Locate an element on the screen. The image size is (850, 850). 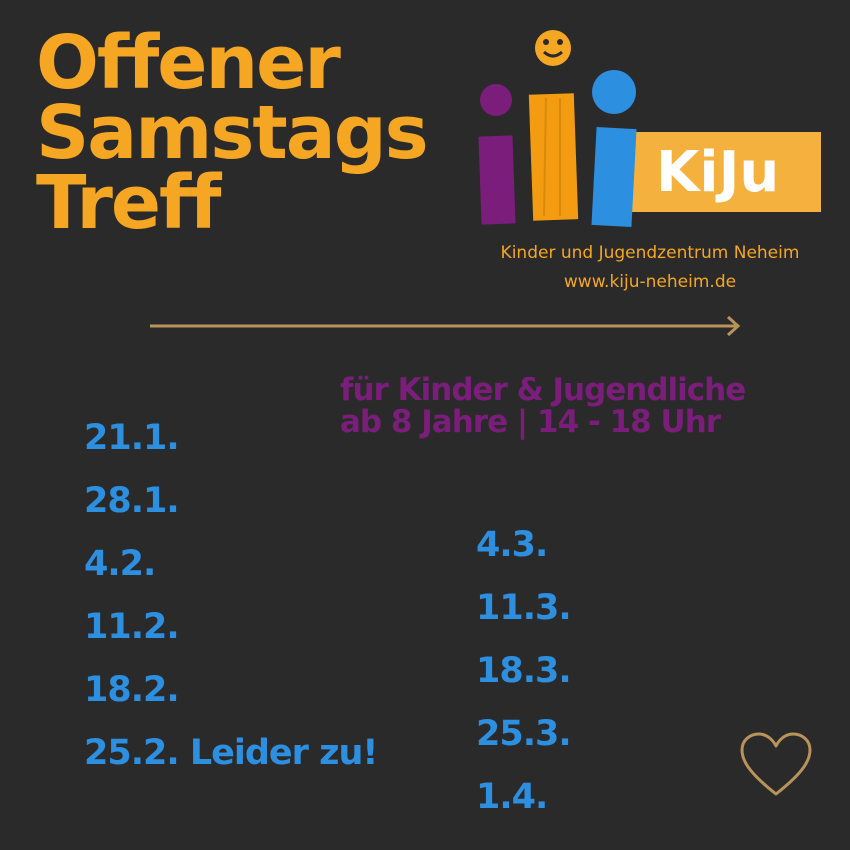
date-item: 21.1. is located at coordinates (132, 438).